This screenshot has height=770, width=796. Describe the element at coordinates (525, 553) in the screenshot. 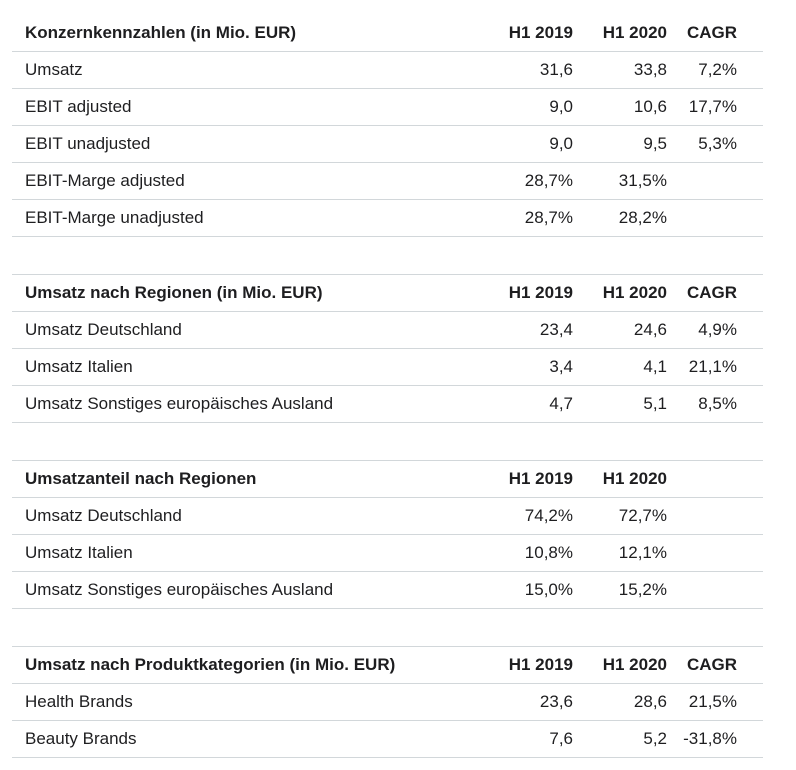

I see `cell-h1-2019: 10,8%` at that location.